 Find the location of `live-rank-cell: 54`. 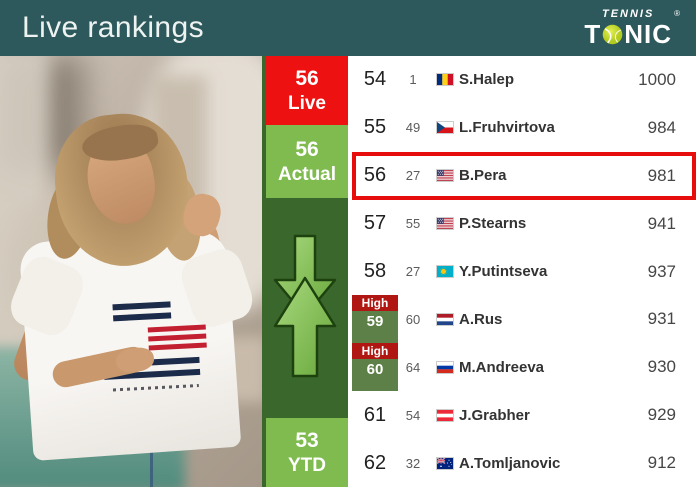

live-rank-cell: 54 is located at coordinates (375, 80).